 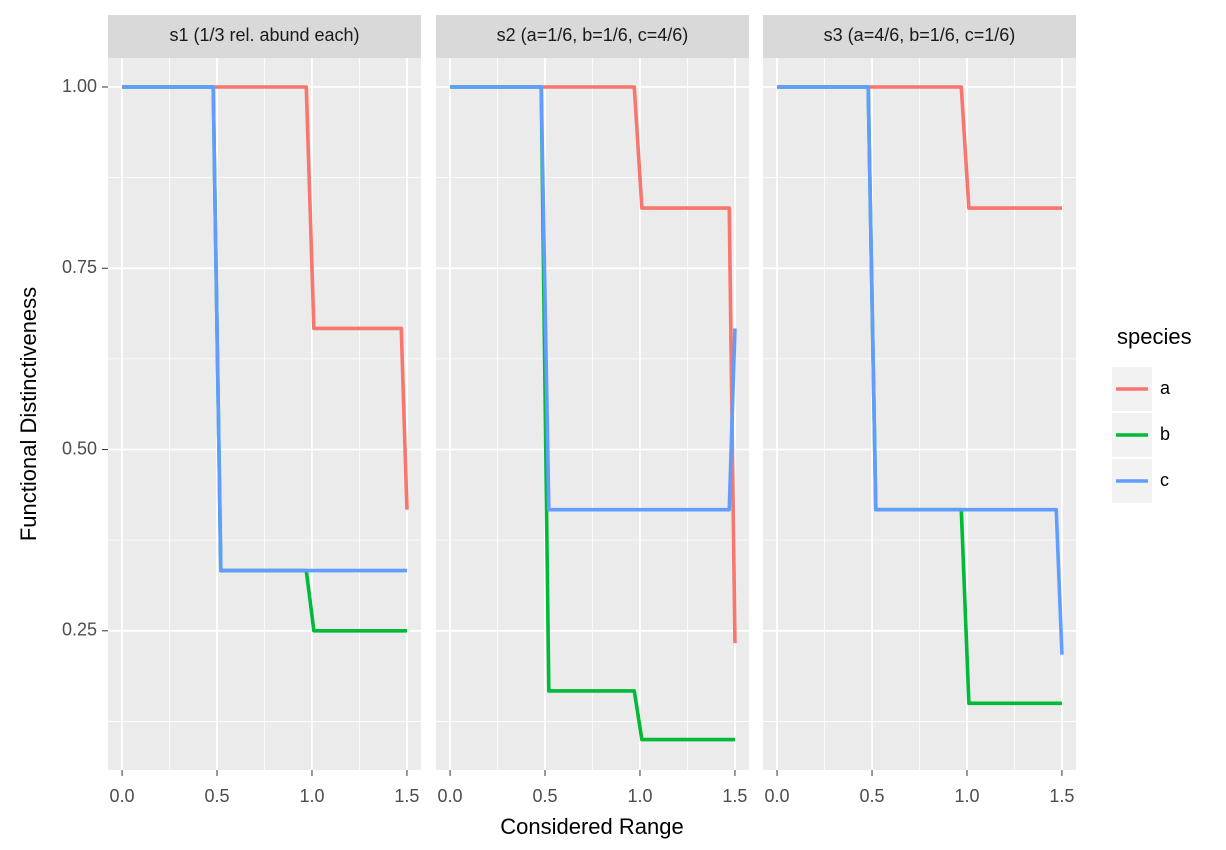 I want to click on y-tick-label: 0.25, so click(x=79, y=630).